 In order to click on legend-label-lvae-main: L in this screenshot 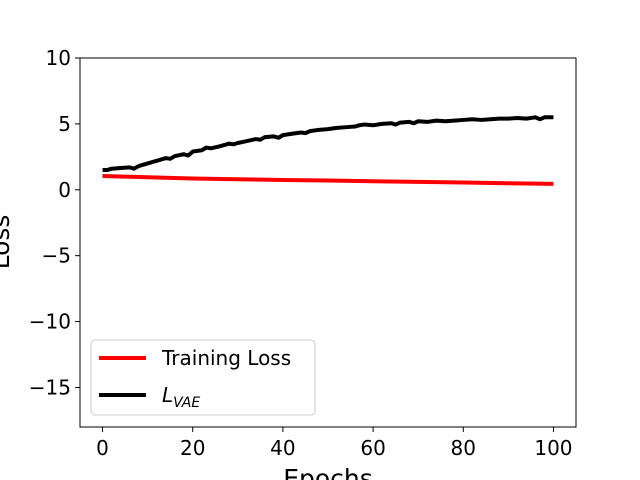, I will do `click(167, 395)`.